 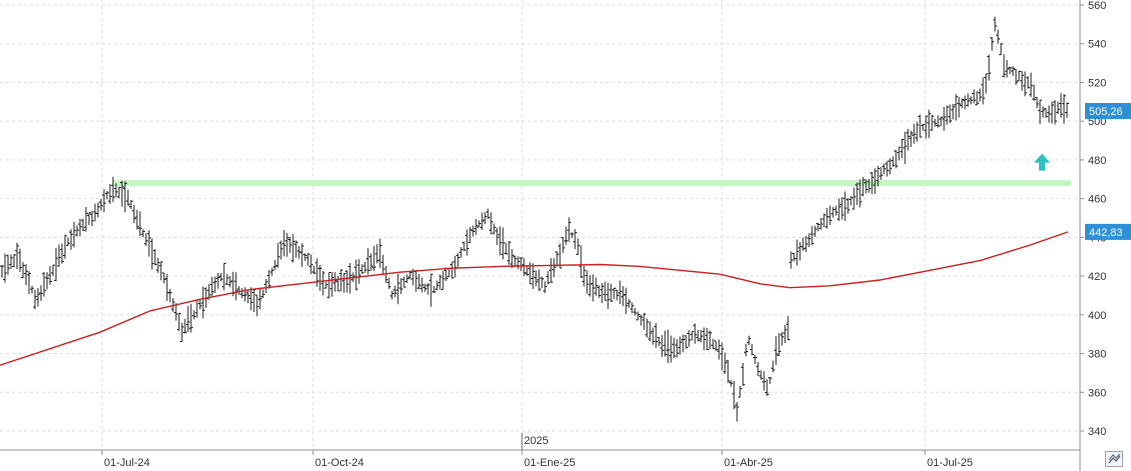 What do you see at coordinates (1114, 459) in the screenshot?
I see `chart-settings-button` at bounding box center [1114, 459].